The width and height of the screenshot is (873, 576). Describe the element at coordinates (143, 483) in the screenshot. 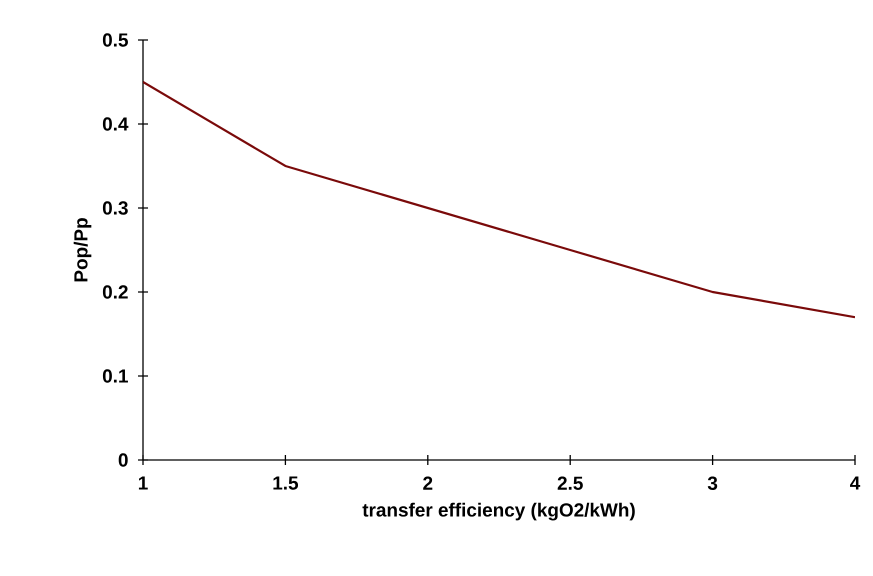

I see `x-tick-label: 1` at that location.